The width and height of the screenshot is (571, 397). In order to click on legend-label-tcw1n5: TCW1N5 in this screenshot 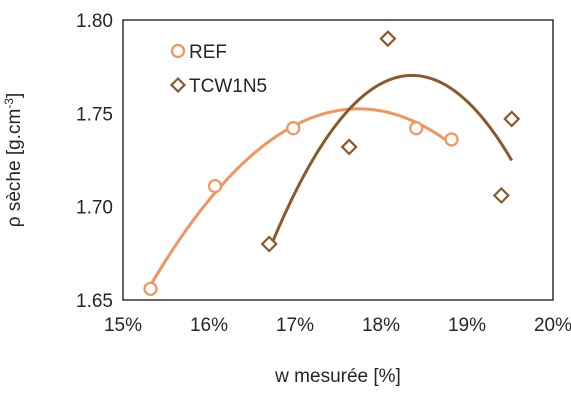, I will do `click(228, 86)`.